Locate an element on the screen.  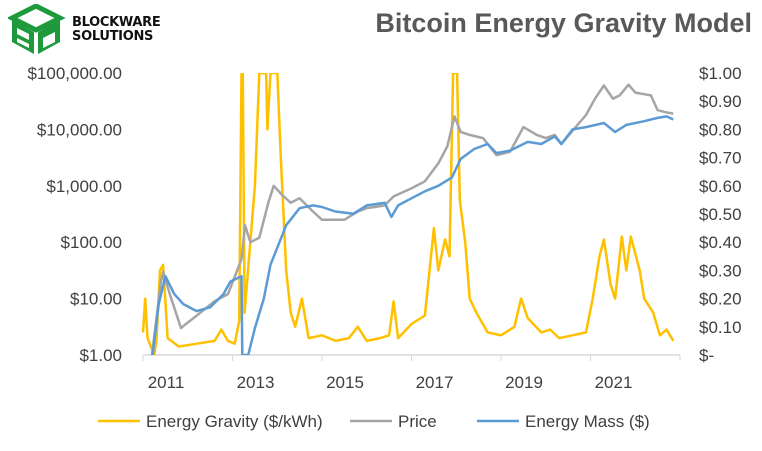
brand-line2: SOLUTIONS is located at coordinates (113, 36).